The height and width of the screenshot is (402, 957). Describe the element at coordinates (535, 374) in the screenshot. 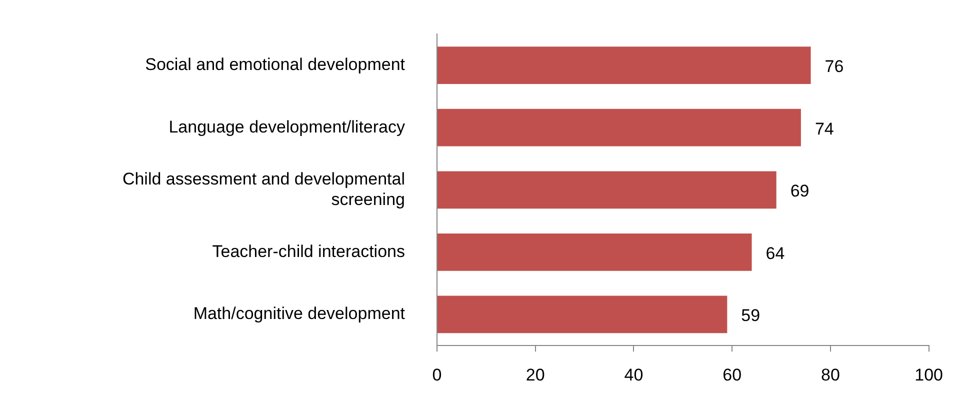

I see `x-tick-label: 20` at that location.